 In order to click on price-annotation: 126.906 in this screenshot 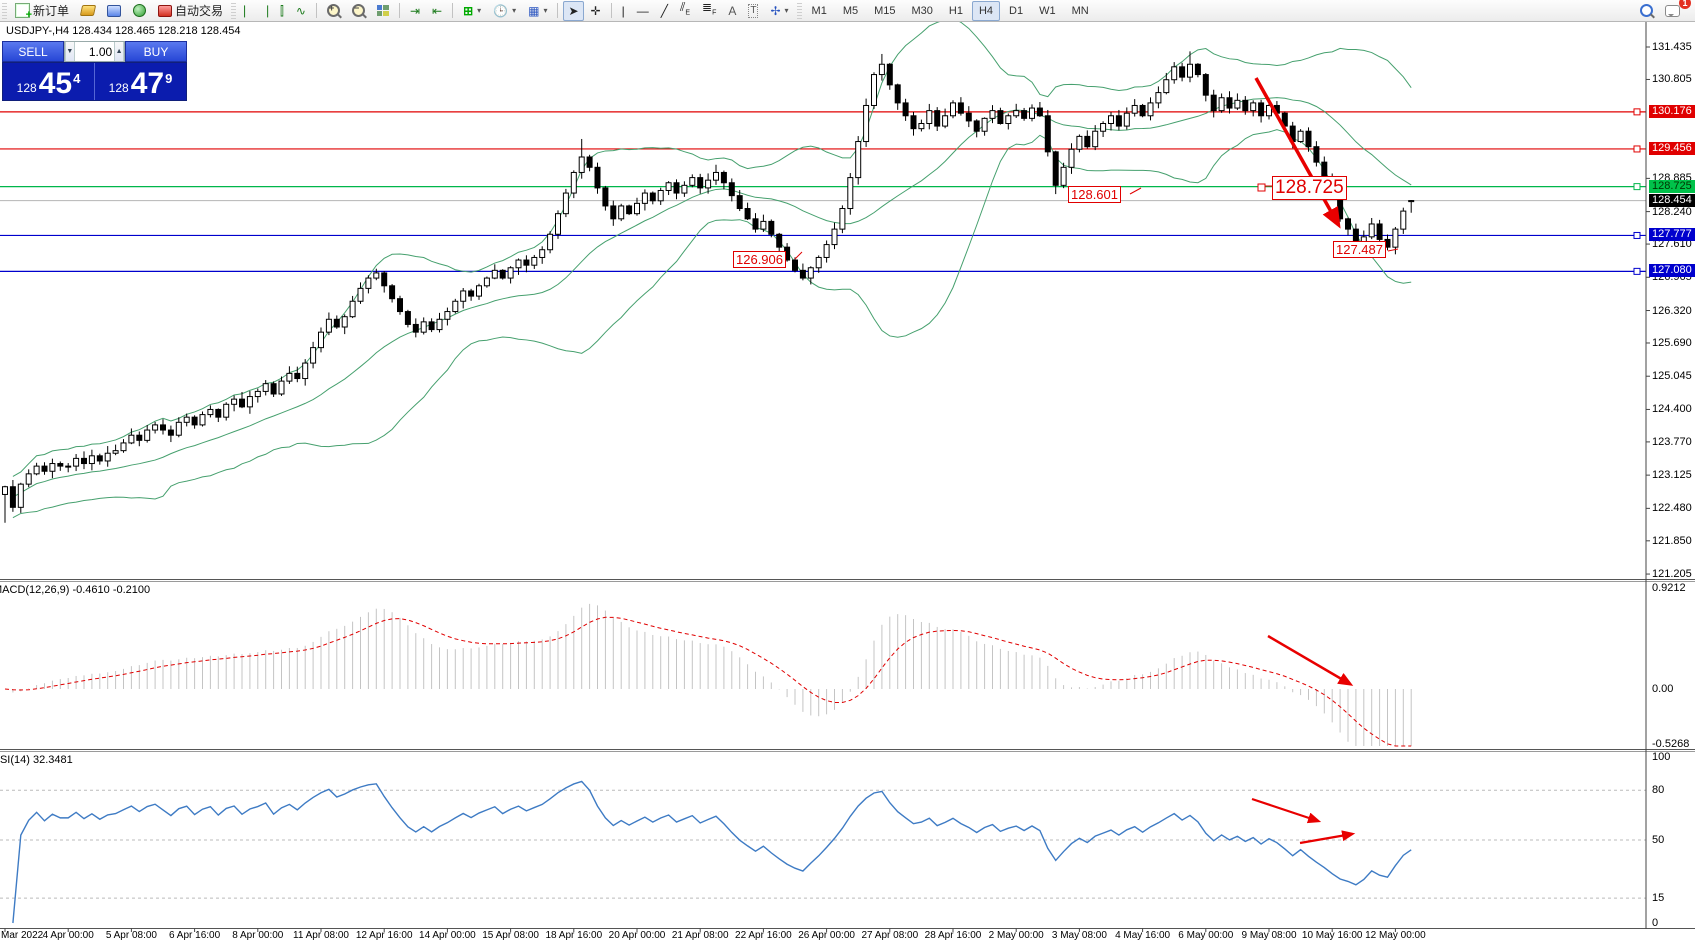, I will do `click(759, 259)`.